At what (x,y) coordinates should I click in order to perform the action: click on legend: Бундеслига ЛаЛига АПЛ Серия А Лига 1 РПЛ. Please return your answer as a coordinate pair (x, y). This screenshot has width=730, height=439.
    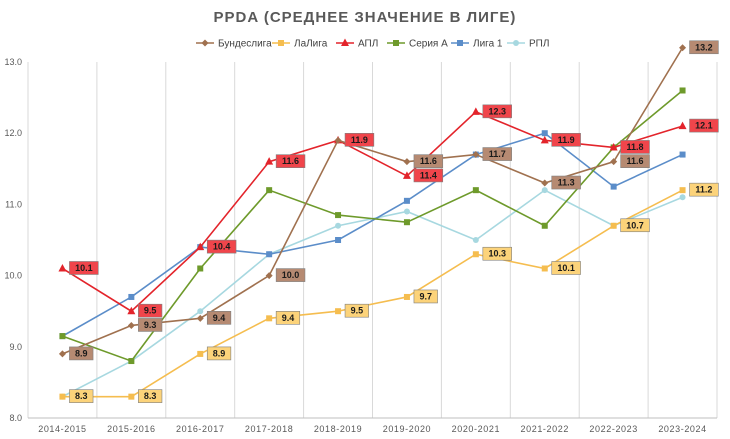
    Looking at the image, I should click on (372, 44).